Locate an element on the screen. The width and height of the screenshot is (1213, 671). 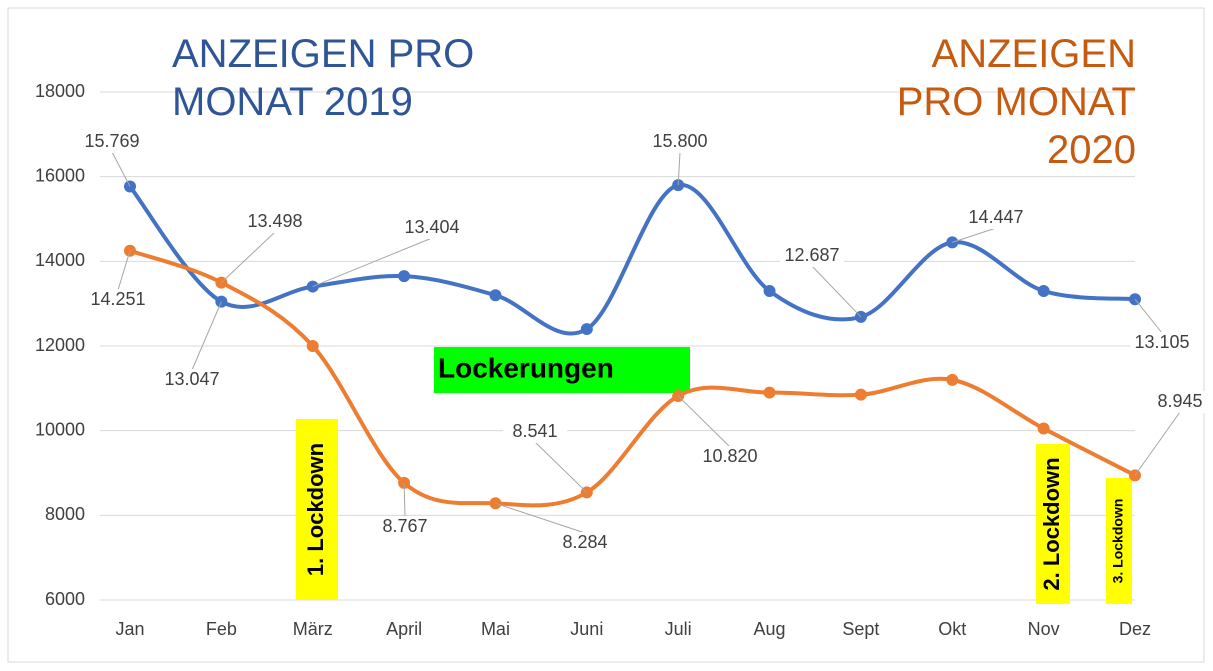
data-label: 13.404 is located at coordinates (431, 227).